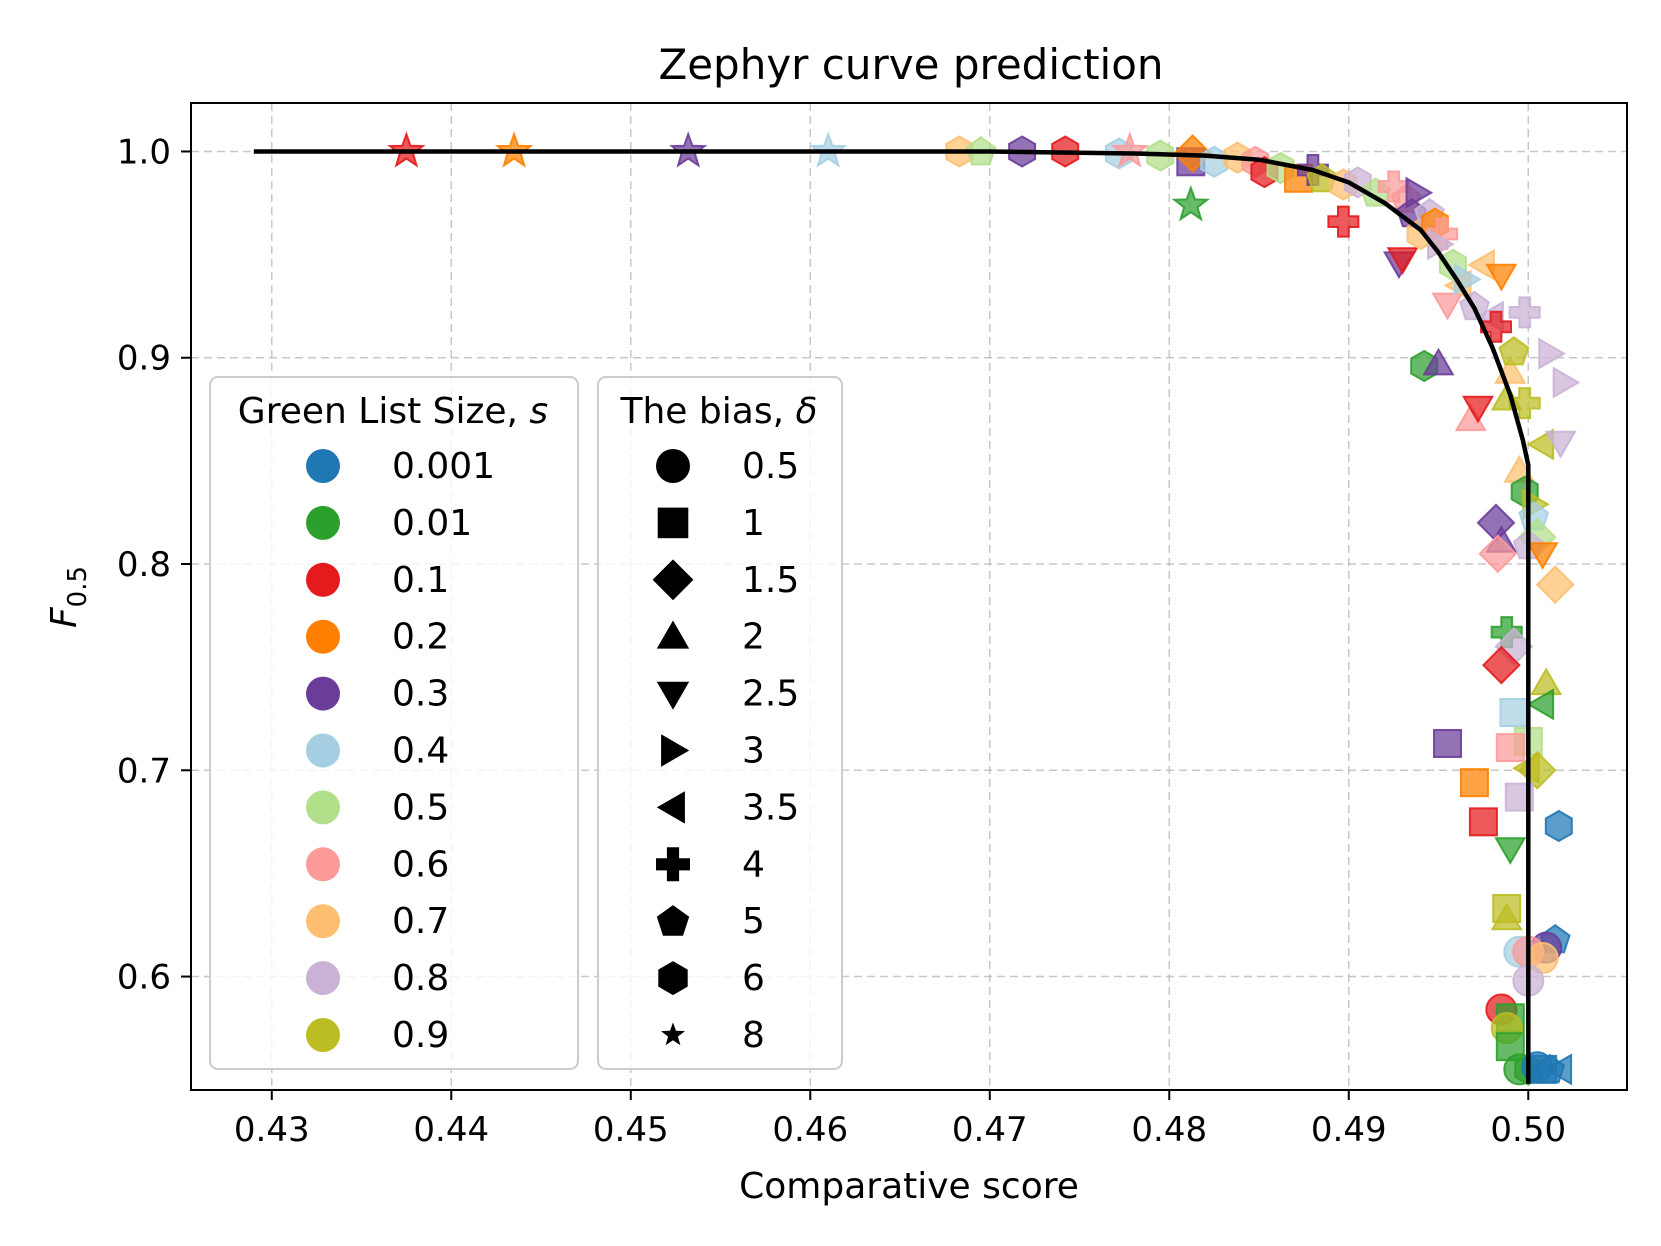 The height and width of the screenshot is (1246, 1661). What do you see at coordinates (68, 597) in the screenshot?
I see `y-axis-label: F0.5` at bounding box center [68, 597].